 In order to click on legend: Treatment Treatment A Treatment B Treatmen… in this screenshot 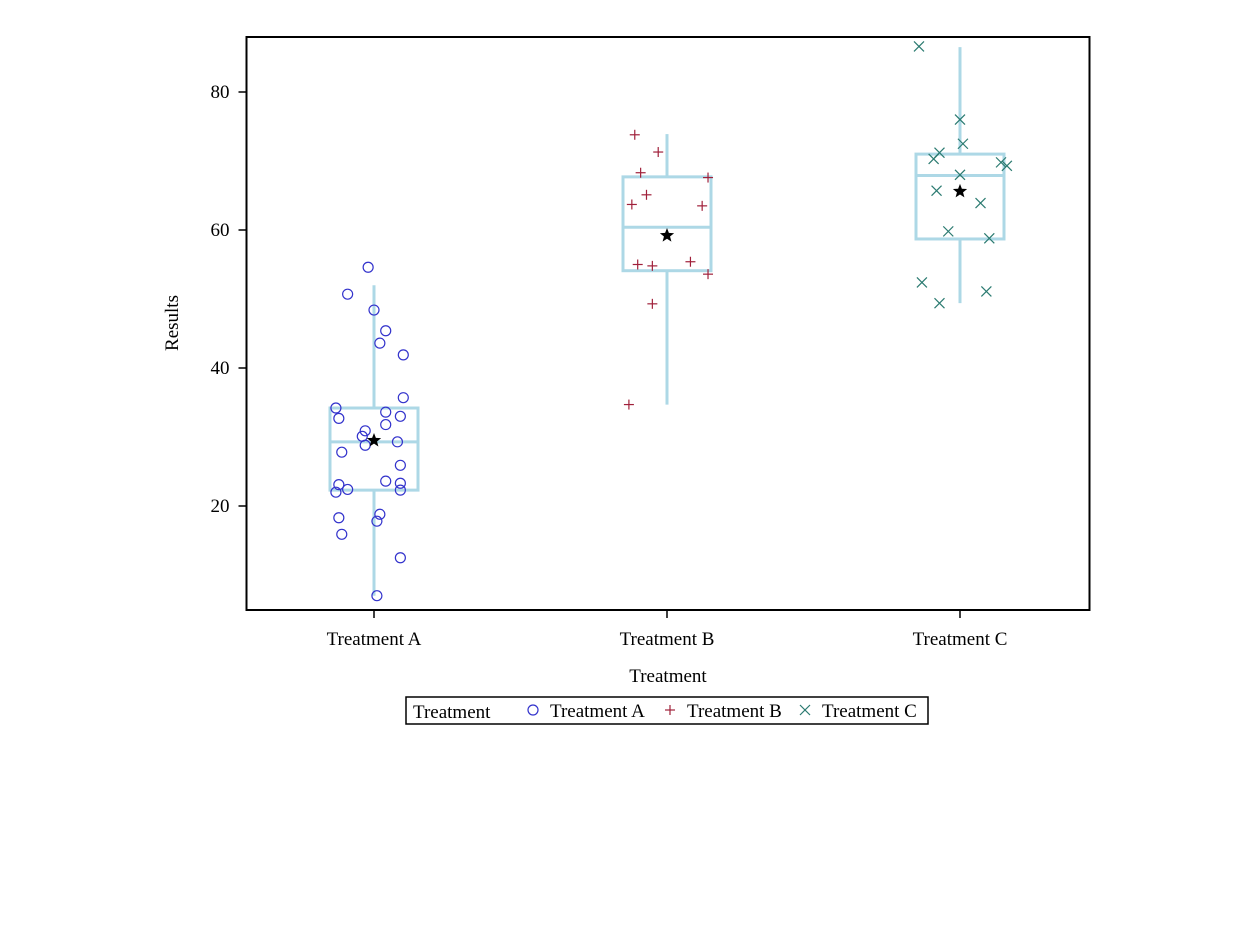, I will do `click(667, 710)`.